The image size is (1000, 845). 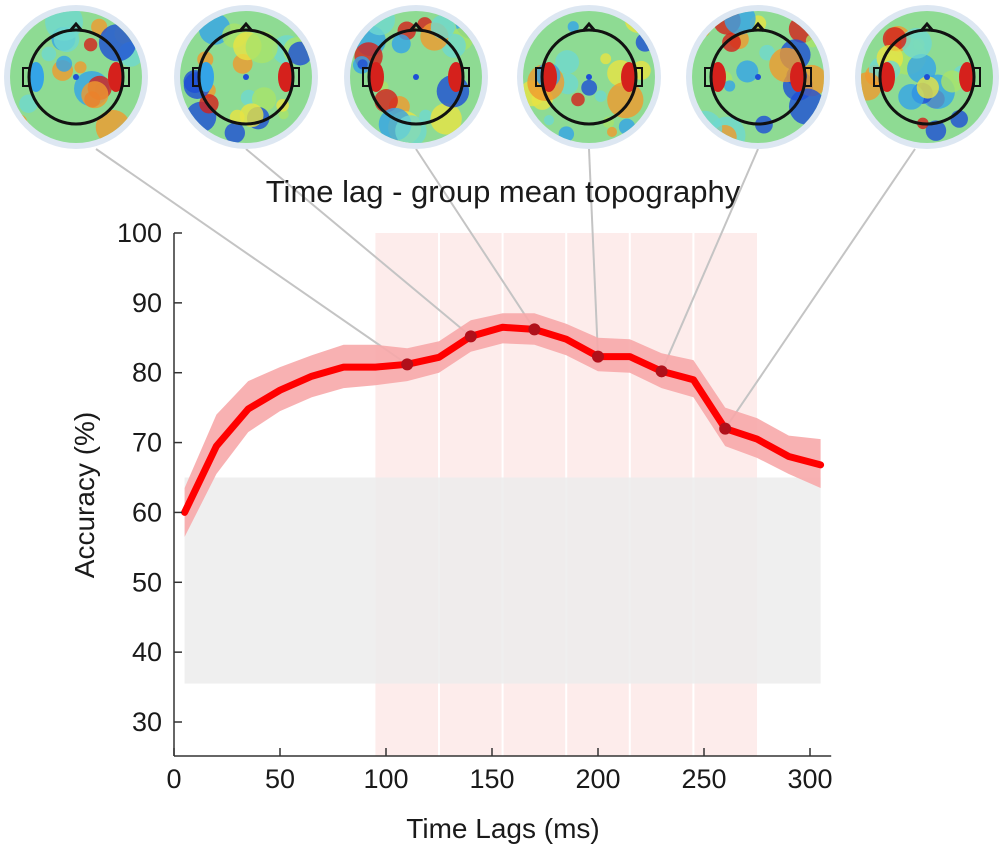 What do you see at coordinates (502, 828) in the screenshot?
I see `x-axis-title: Time Lags (ms)` at bounding box center [502, 828].